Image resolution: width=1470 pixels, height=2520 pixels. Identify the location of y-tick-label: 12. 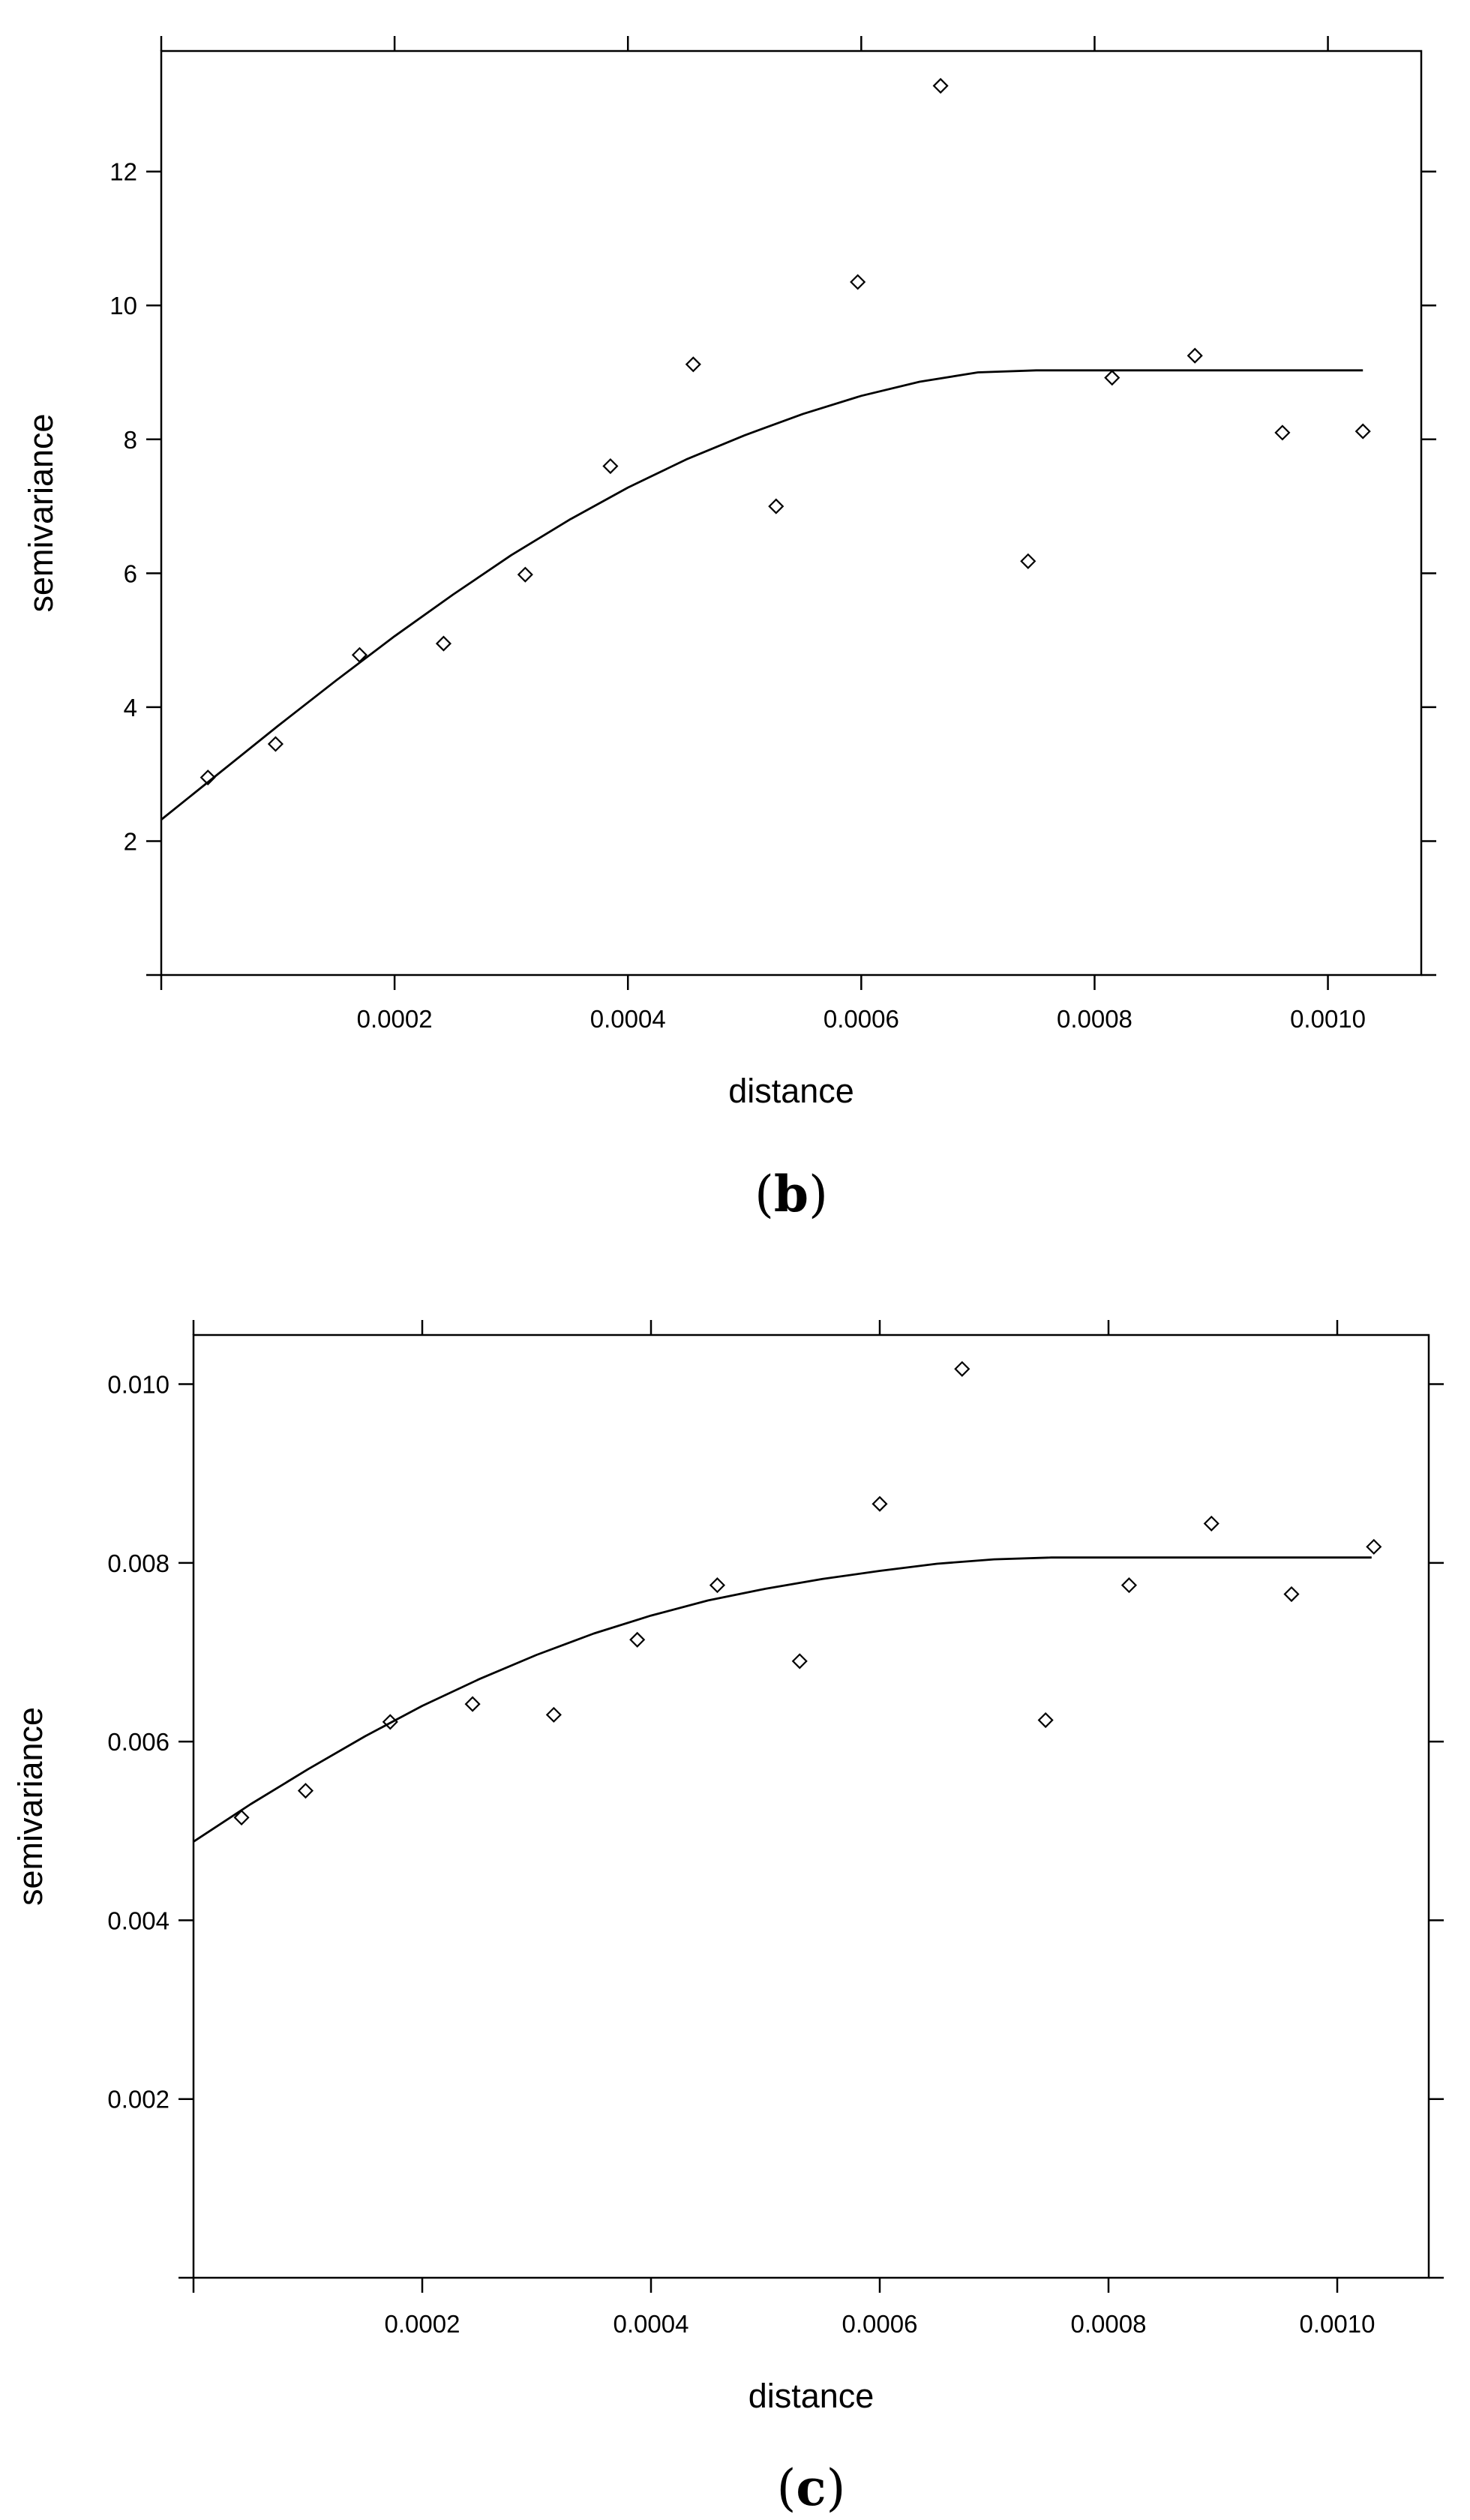
(123, 172).